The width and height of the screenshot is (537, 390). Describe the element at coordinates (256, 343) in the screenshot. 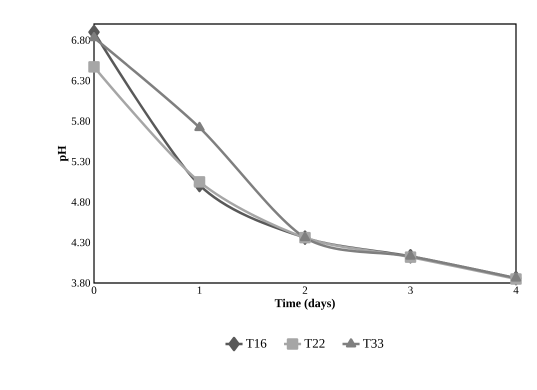

I see `legend-label: T16` at that location.